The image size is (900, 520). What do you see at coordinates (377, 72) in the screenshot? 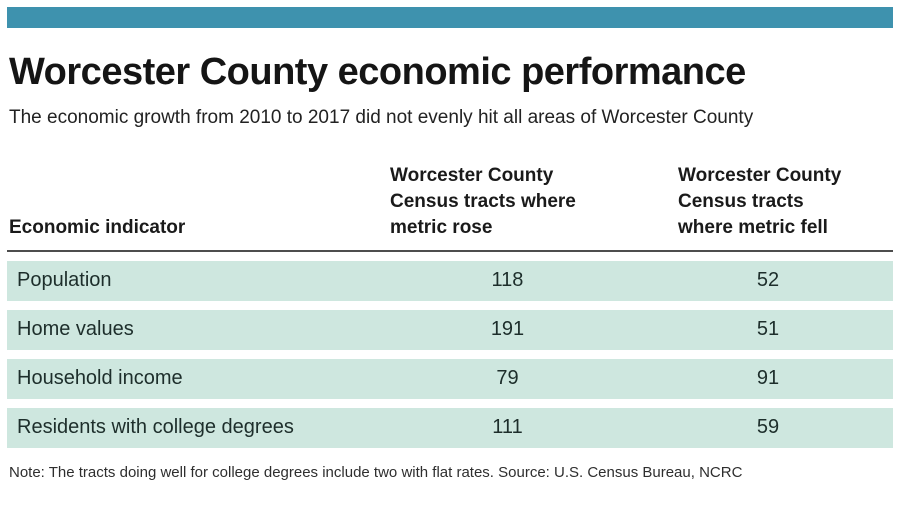
I see `page-title: Worcester County economic performance` at bounding box center [377, 72].